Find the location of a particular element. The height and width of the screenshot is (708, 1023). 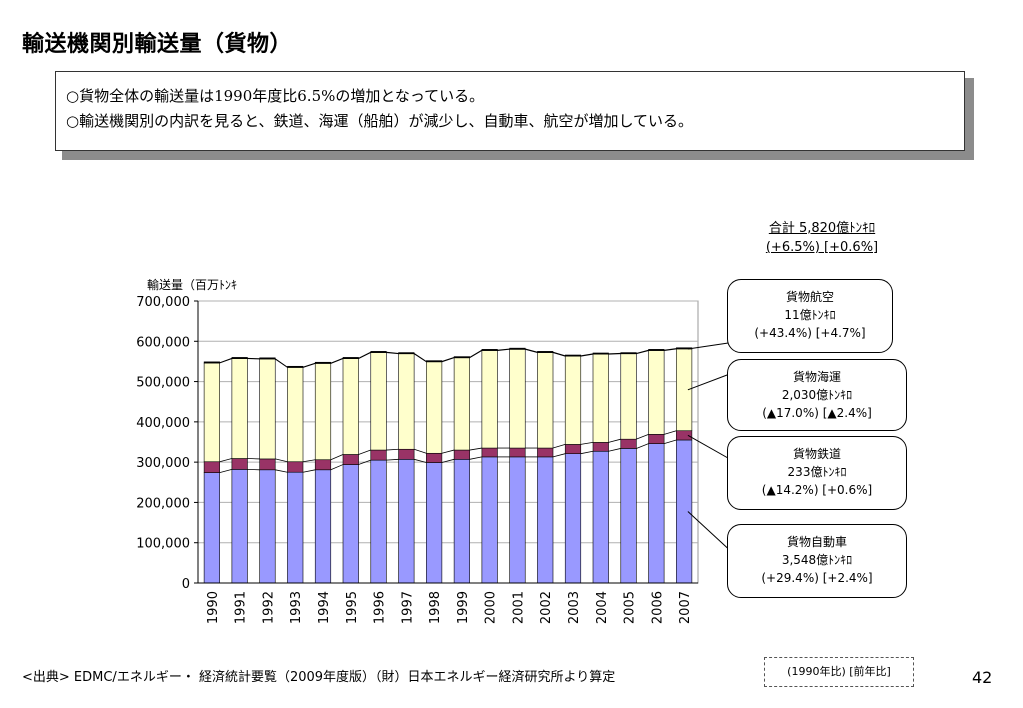

y-tick-label: 200,000 is located at coordinates (163, 503).